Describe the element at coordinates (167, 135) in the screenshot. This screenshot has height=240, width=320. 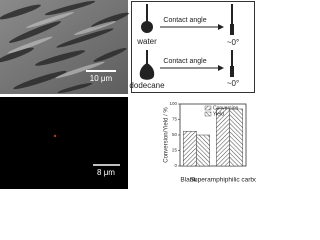
I see `y-axis-label: Conversion/Yield / %` at that location.